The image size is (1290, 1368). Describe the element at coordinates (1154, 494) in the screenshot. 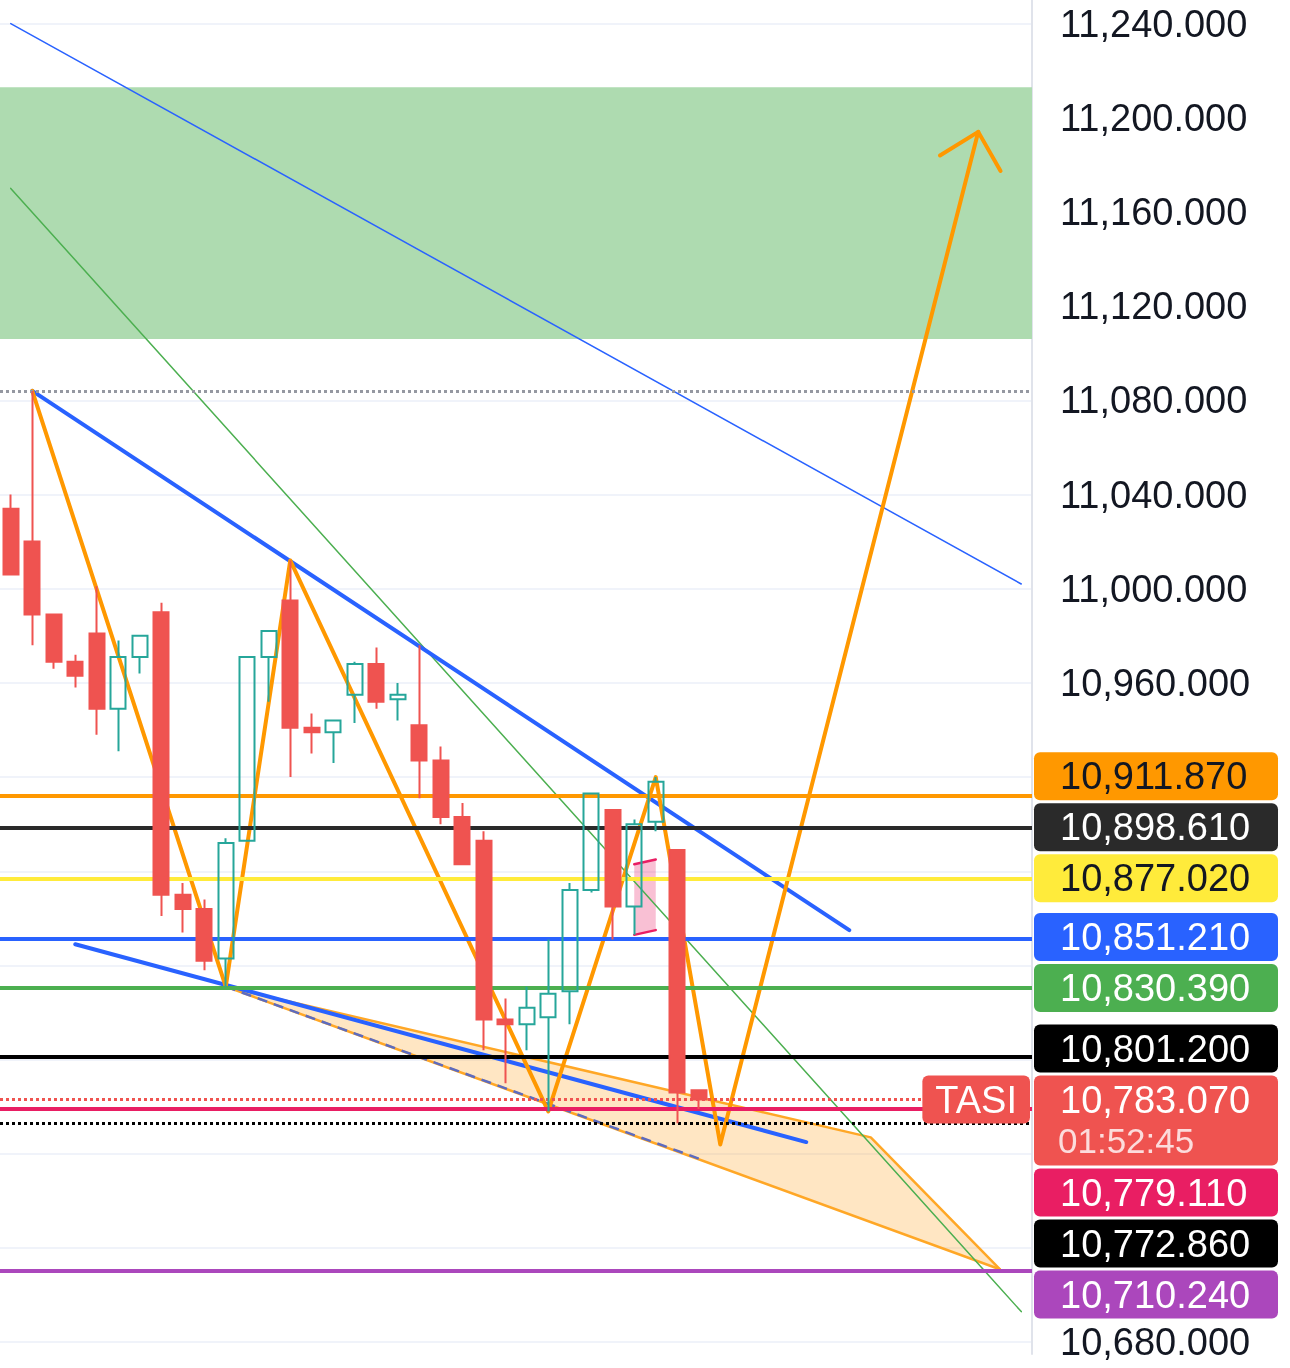

I see `y-tick-label: 11,040.000` at that location.